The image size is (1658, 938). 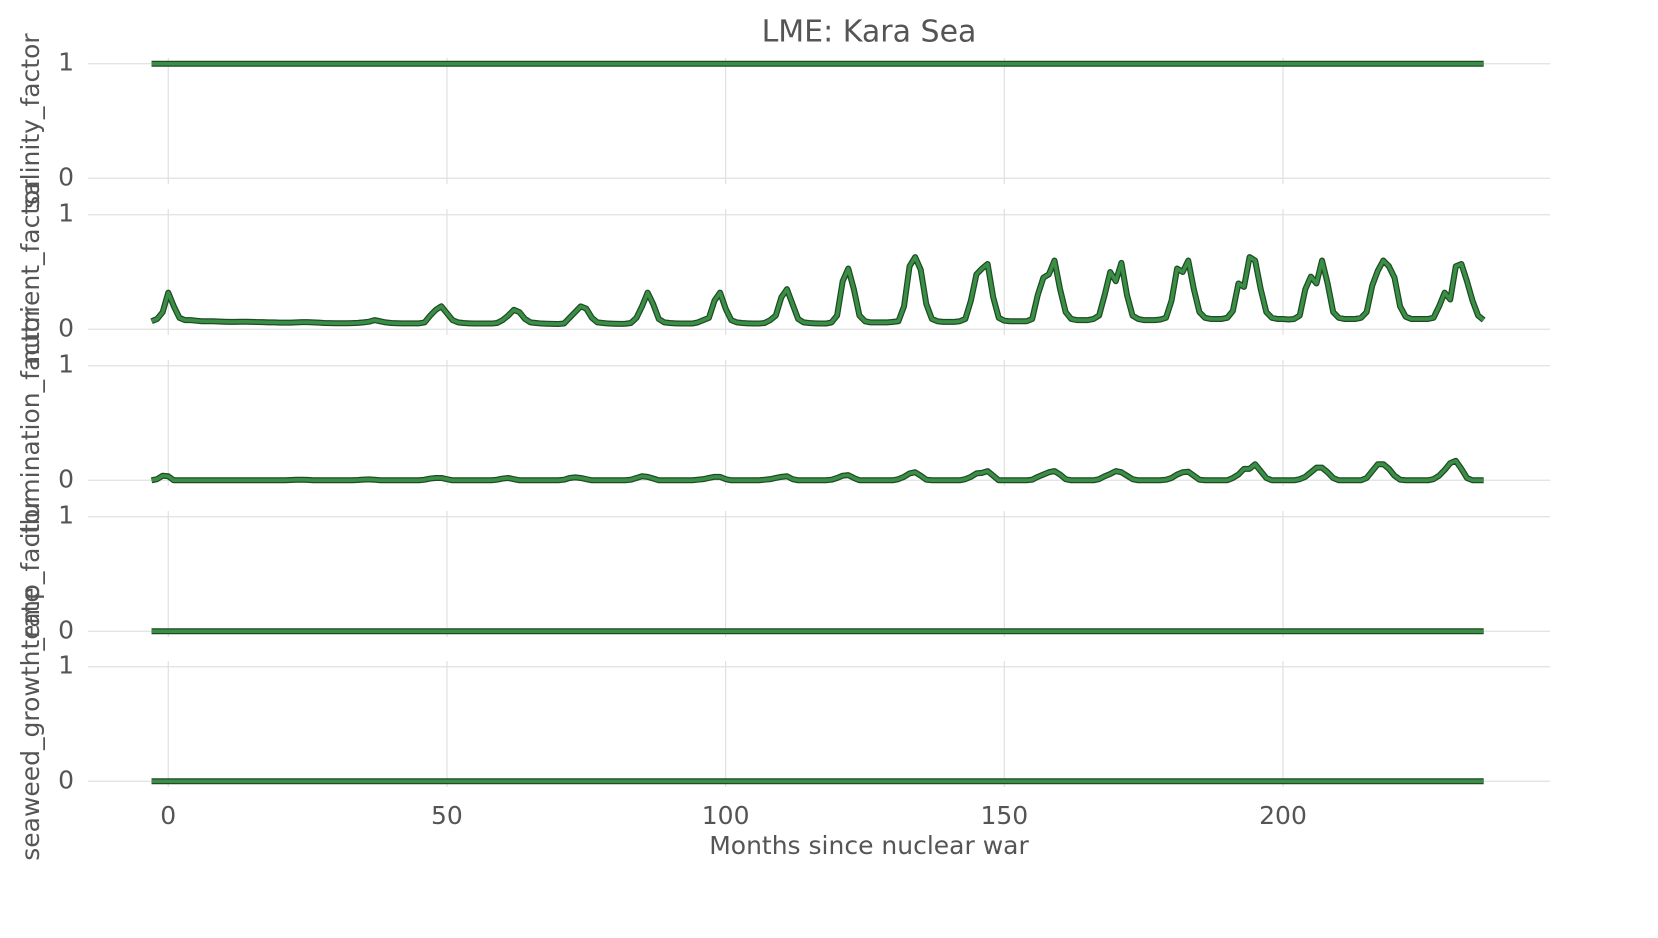 What do you see at coordinates (30, 121) in the screenshot?
I see `y-axis-label: salinity_factor` at bounding box center [30, 121].